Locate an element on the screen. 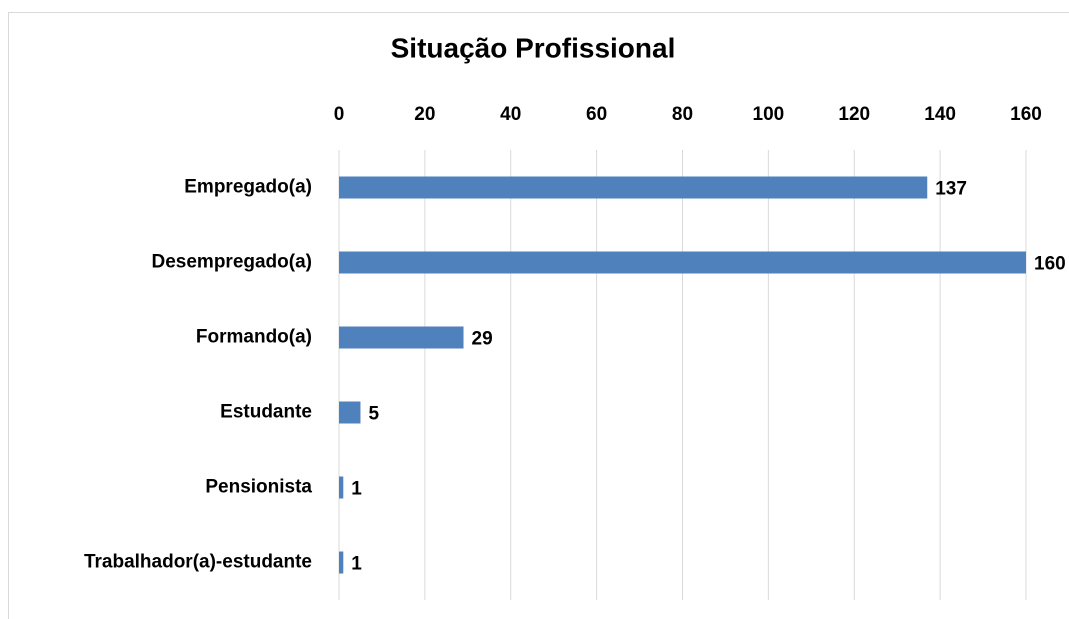 This screenshot has height=619, width=1069. data-label: 160 is located at coordinates (1050, 264).